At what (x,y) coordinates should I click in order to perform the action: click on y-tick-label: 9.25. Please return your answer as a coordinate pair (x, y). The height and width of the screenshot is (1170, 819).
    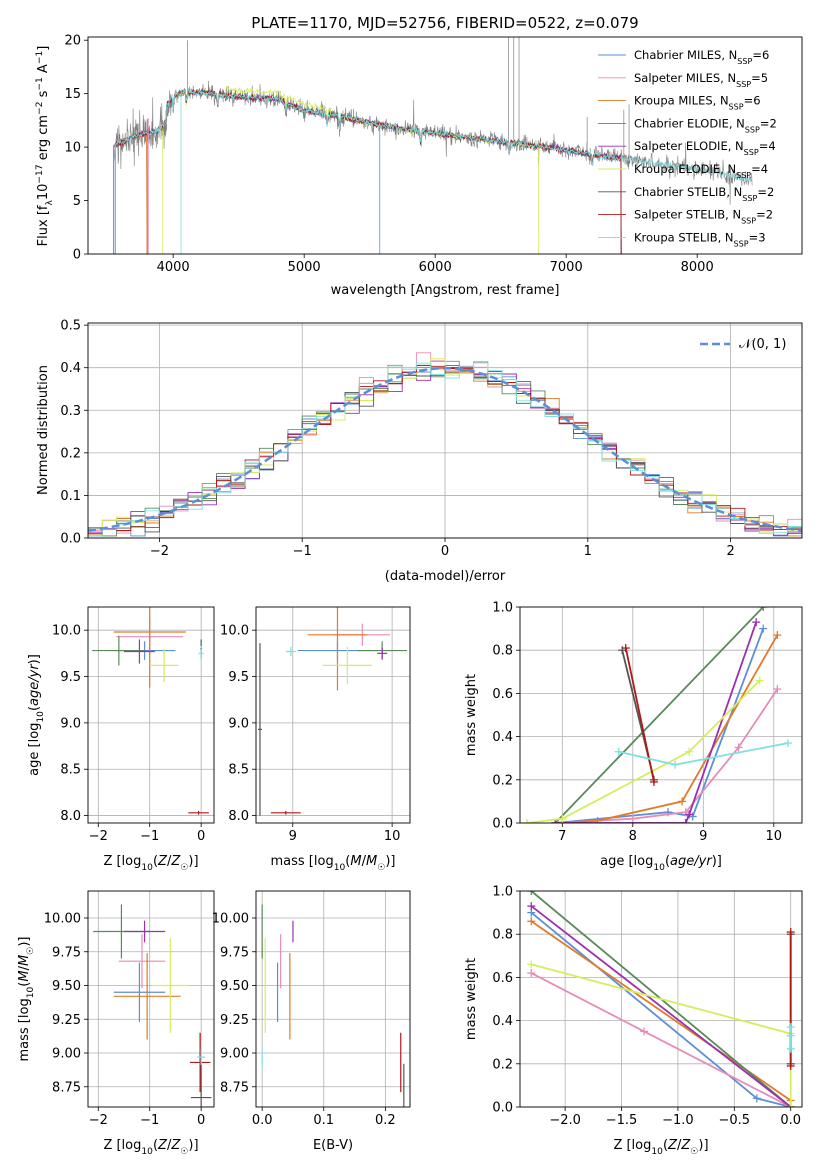
    Looking at the image, I should click on (234, 1020).